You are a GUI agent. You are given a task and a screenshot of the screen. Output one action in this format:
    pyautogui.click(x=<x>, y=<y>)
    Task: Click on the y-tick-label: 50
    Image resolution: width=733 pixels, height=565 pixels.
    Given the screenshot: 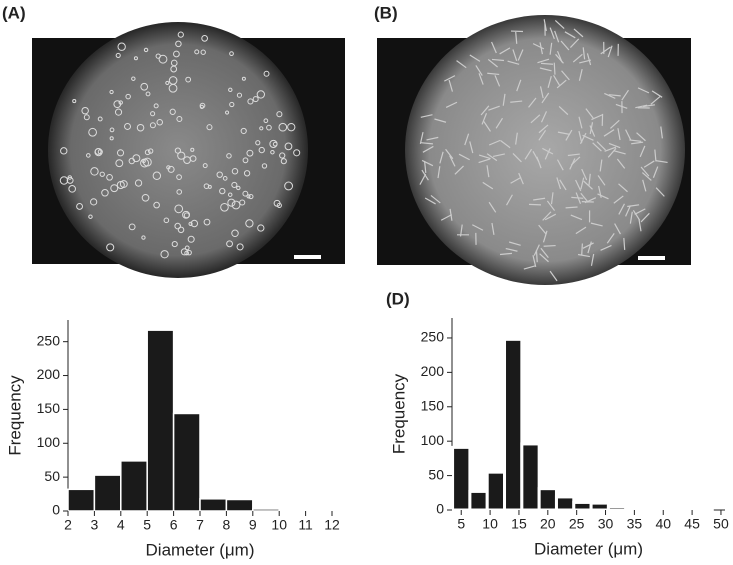 What is the action you would take?
    pyautogui.click(x=52, y=476)
    